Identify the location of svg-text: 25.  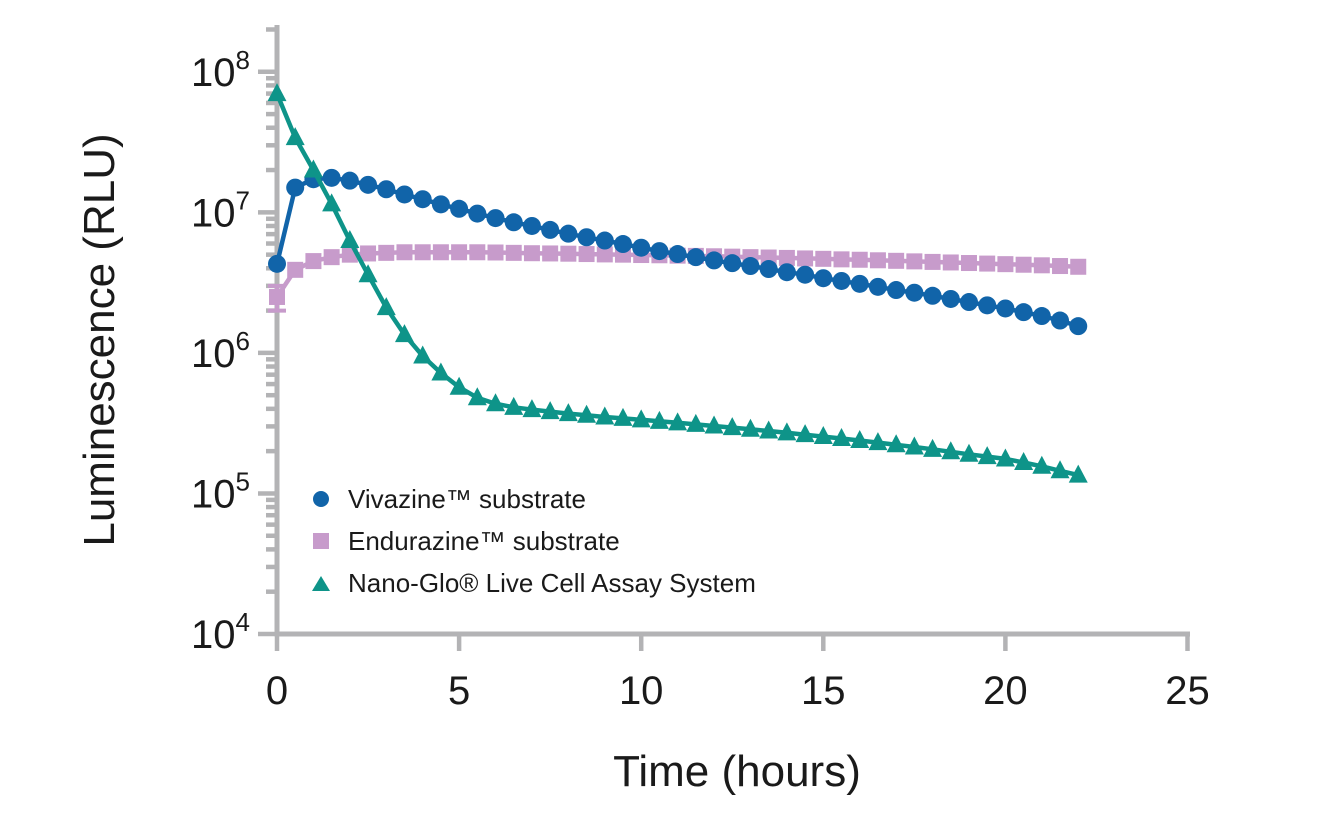
(1187, 691).